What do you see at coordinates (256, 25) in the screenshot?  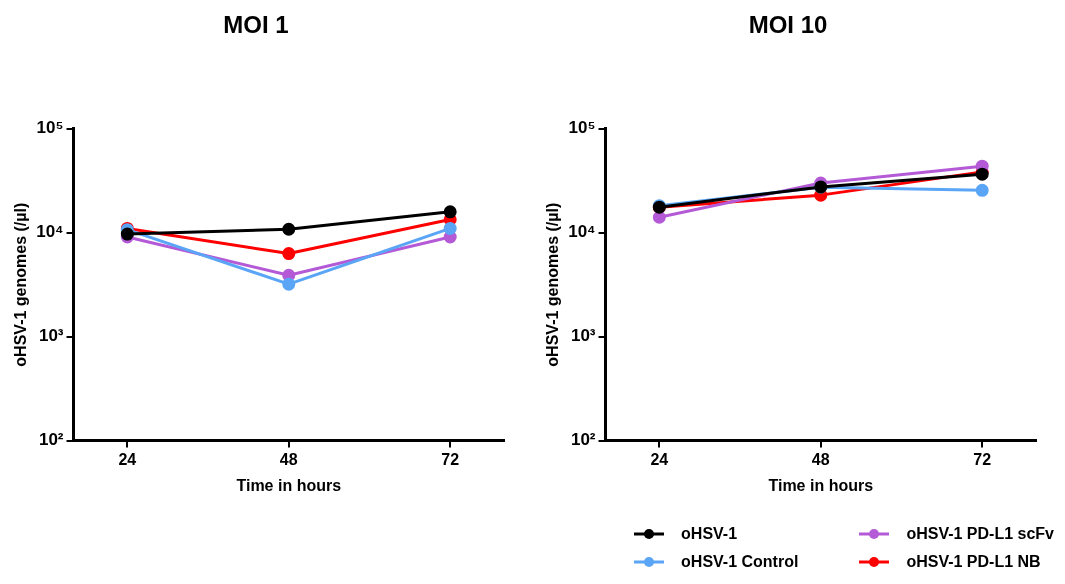 I see `chart-title: MOI 1` at bounding box center [256, 25].